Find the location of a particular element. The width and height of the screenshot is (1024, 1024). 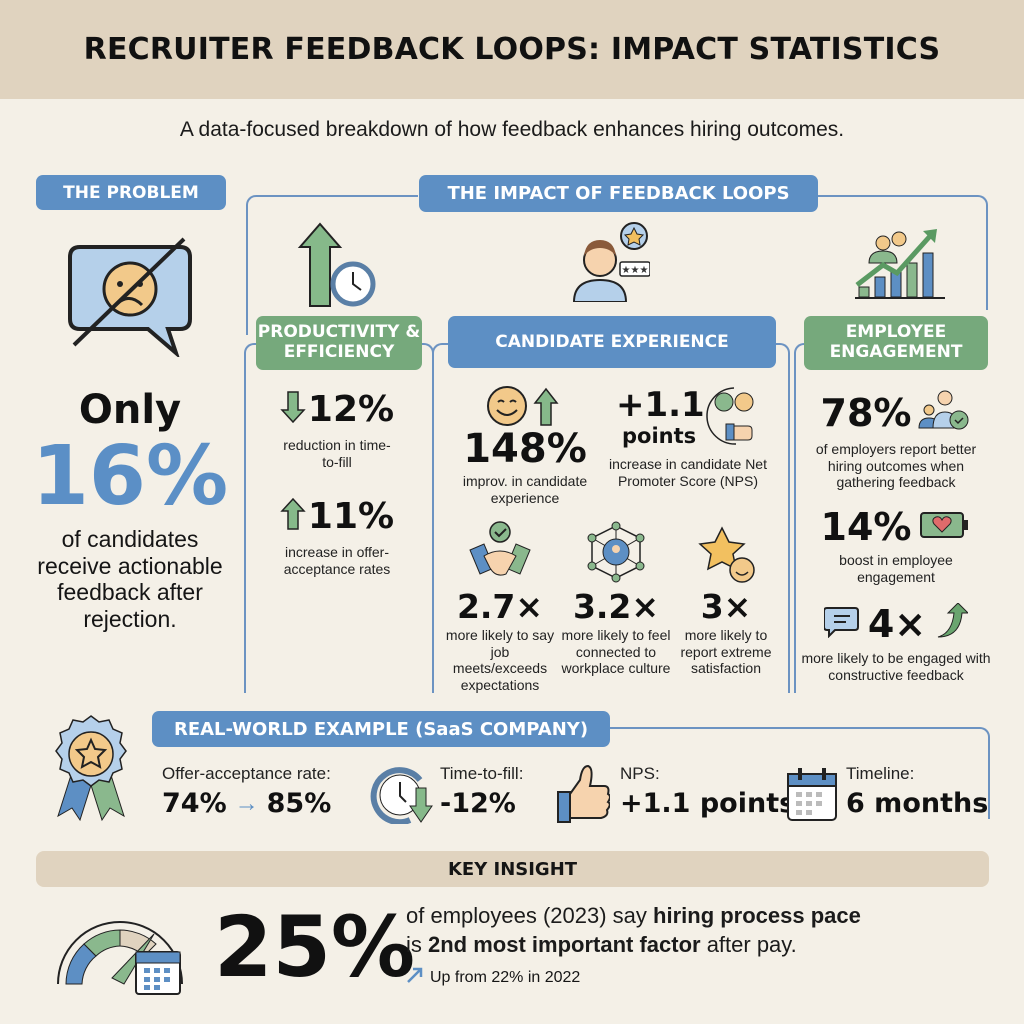

insight-text-1: of employees (2023) say is located at coordinates (530, 915).